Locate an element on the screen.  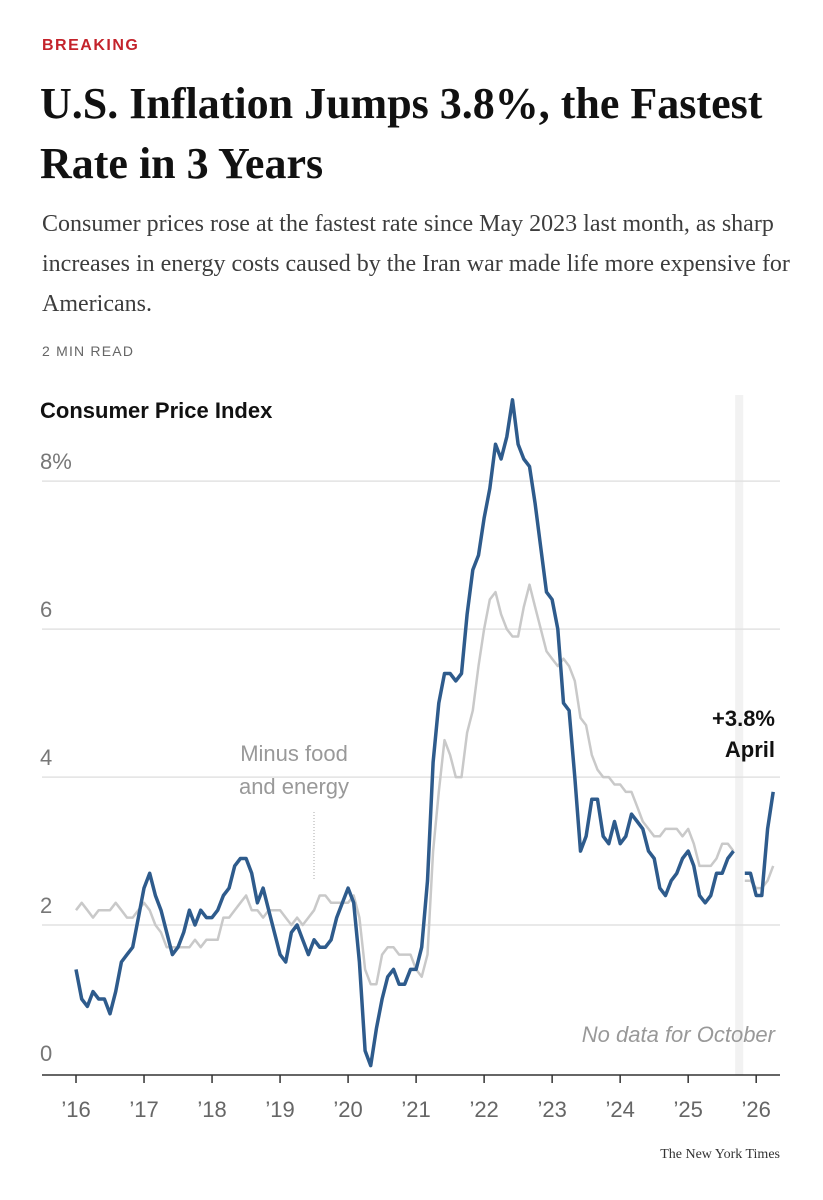
y-tick-label: 0 is located at coordinates (46, 1053).